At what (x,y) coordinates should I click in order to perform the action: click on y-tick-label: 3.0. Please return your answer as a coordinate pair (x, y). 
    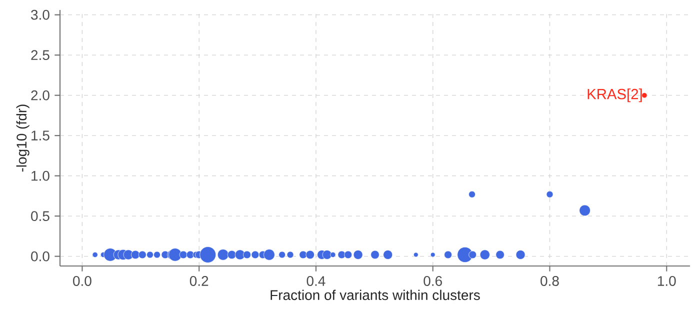
    Looking at the image, I should click on (40, 15).